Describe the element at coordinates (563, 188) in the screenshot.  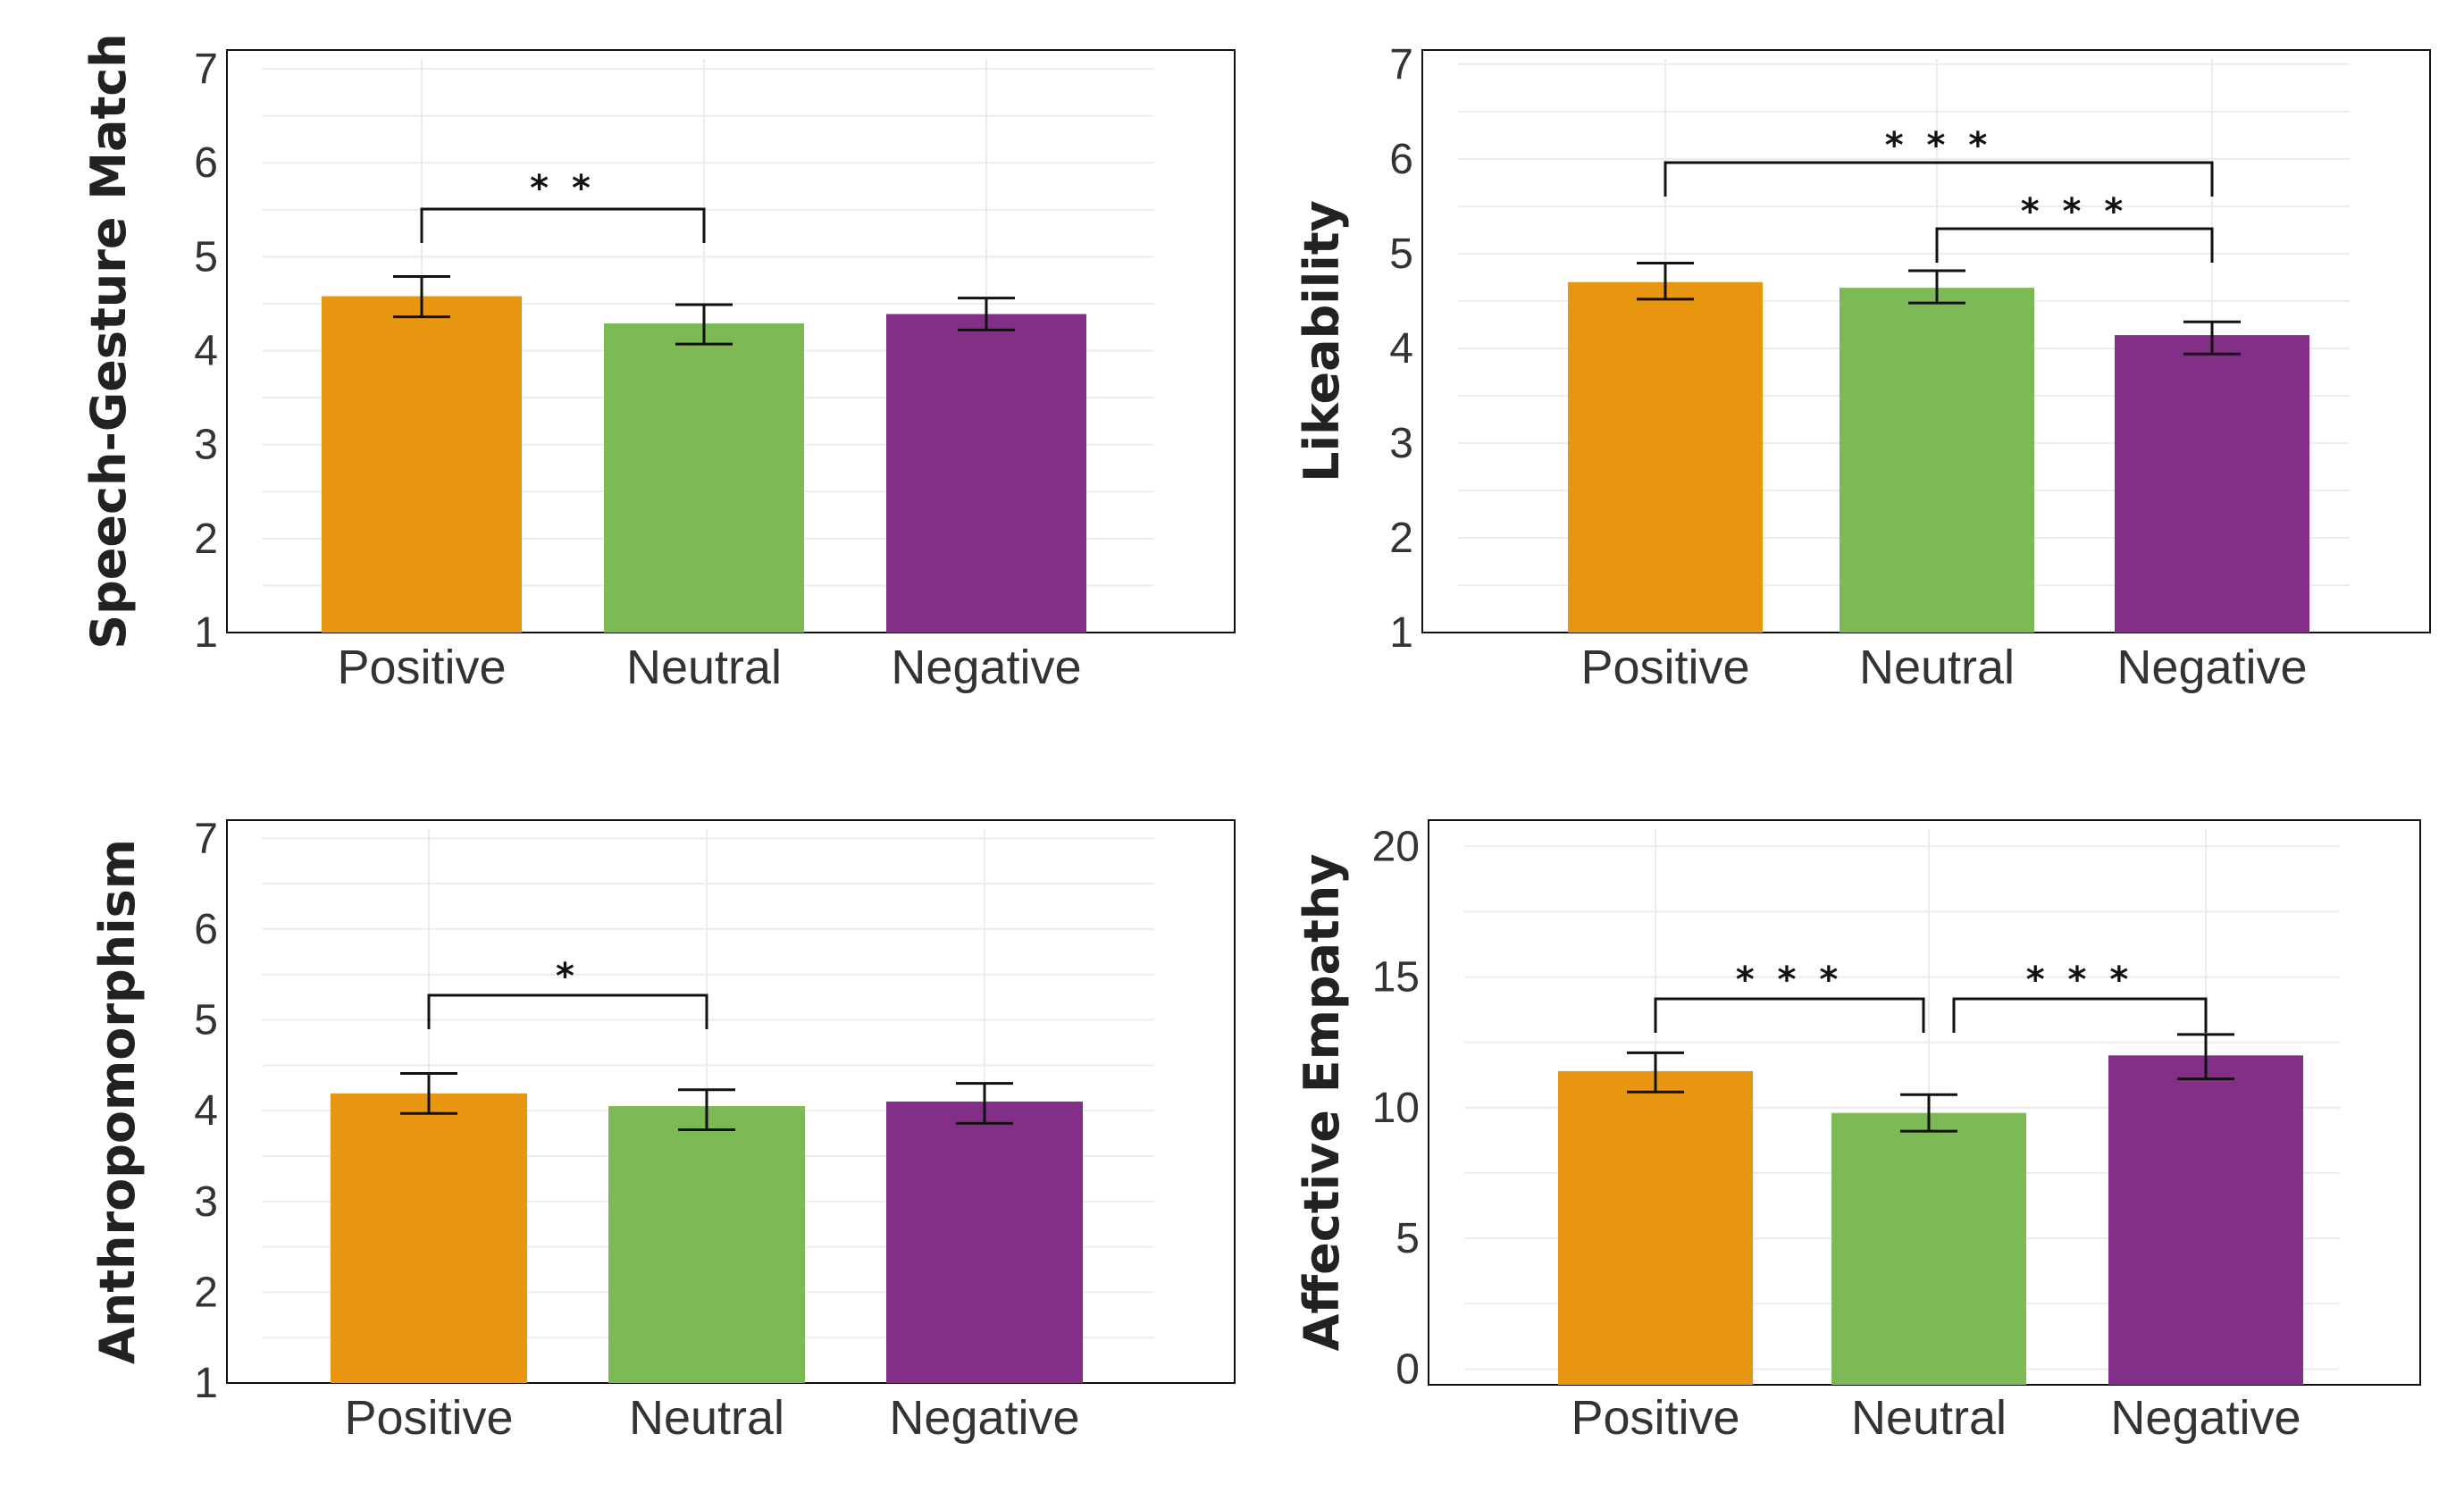
I see `significance-label: * *` at that location.